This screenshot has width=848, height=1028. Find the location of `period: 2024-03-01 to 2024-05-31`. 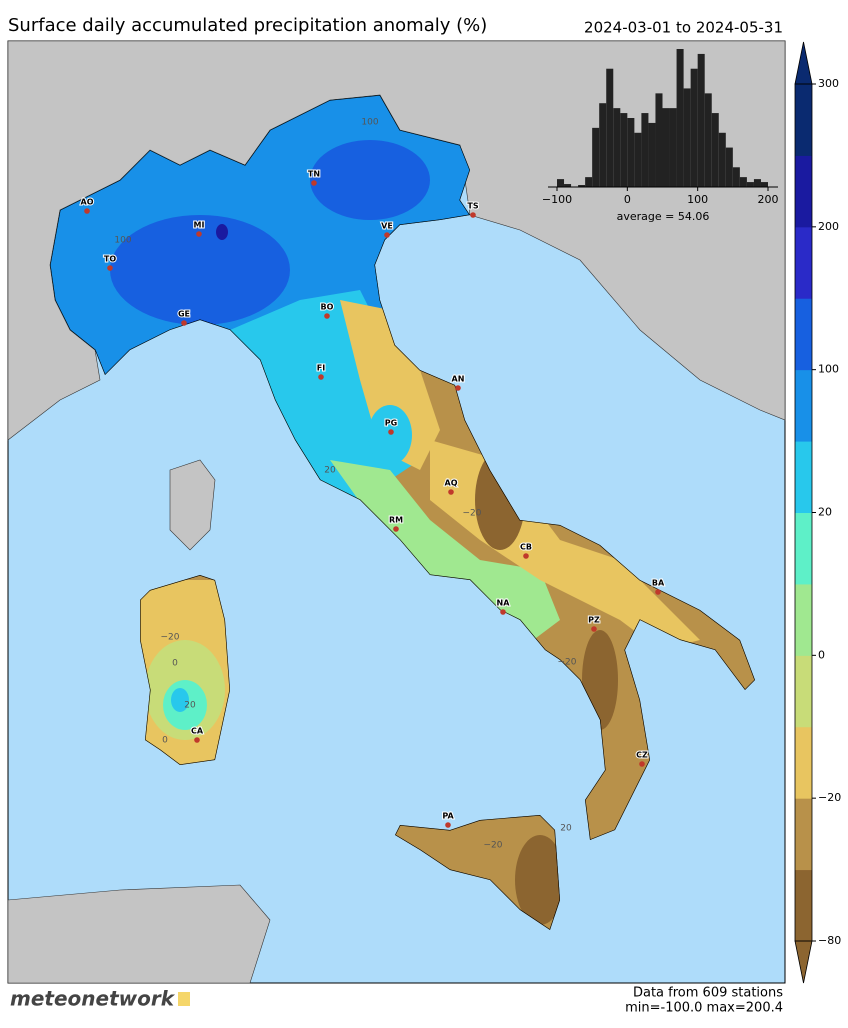

period: 2024-03-01 to 2024-05-31 is located at coordinates (683, 28).